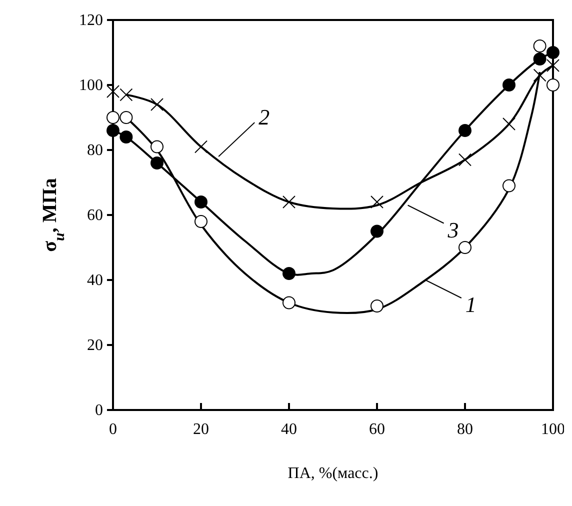 Image resolution: width=572 pixels, height=506 pixels. Describe the element at coordinates (91, 85) in the screenshot. I see `y-tick-label: 100` at that location.